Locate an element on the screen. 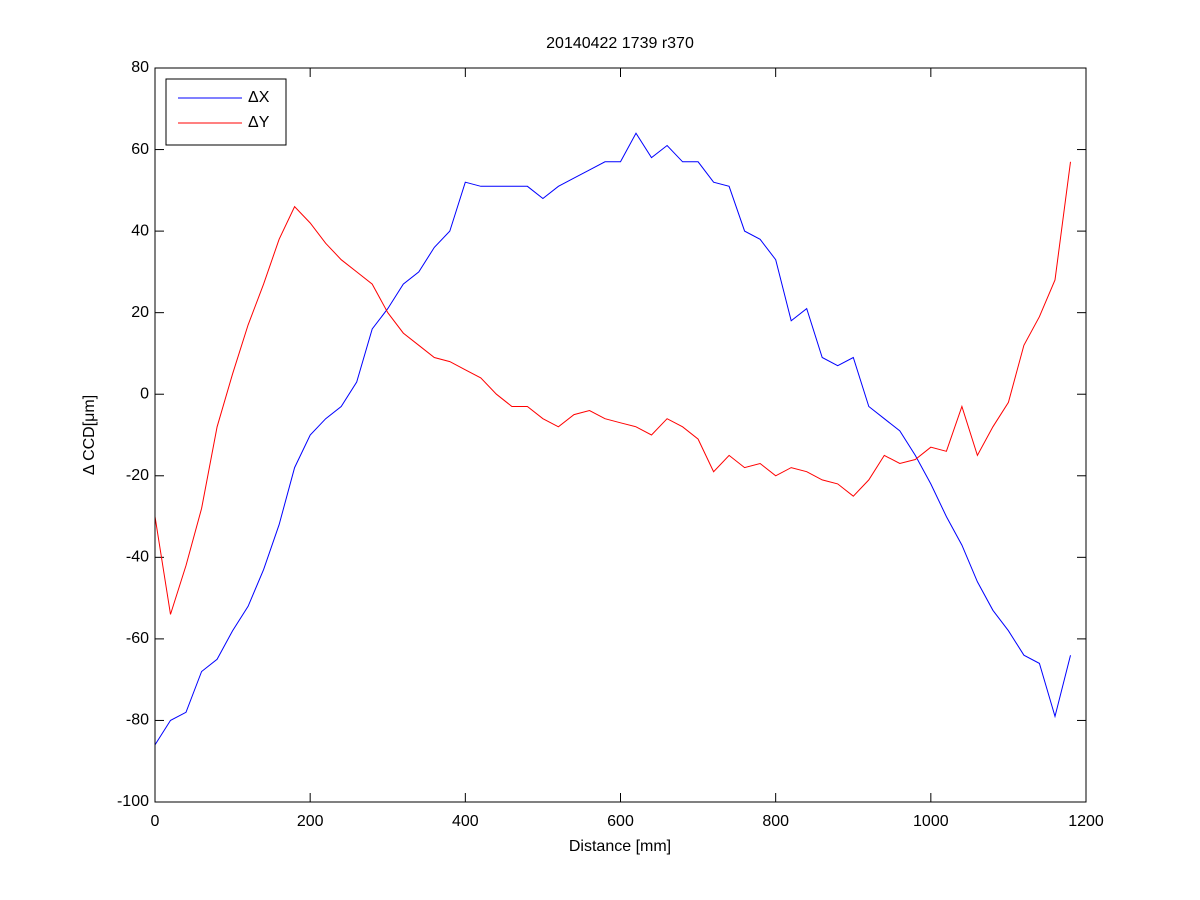 The image size is (1200, 900). chart-title: 20140422 1739 r370 is located at coordinates (620, 43).